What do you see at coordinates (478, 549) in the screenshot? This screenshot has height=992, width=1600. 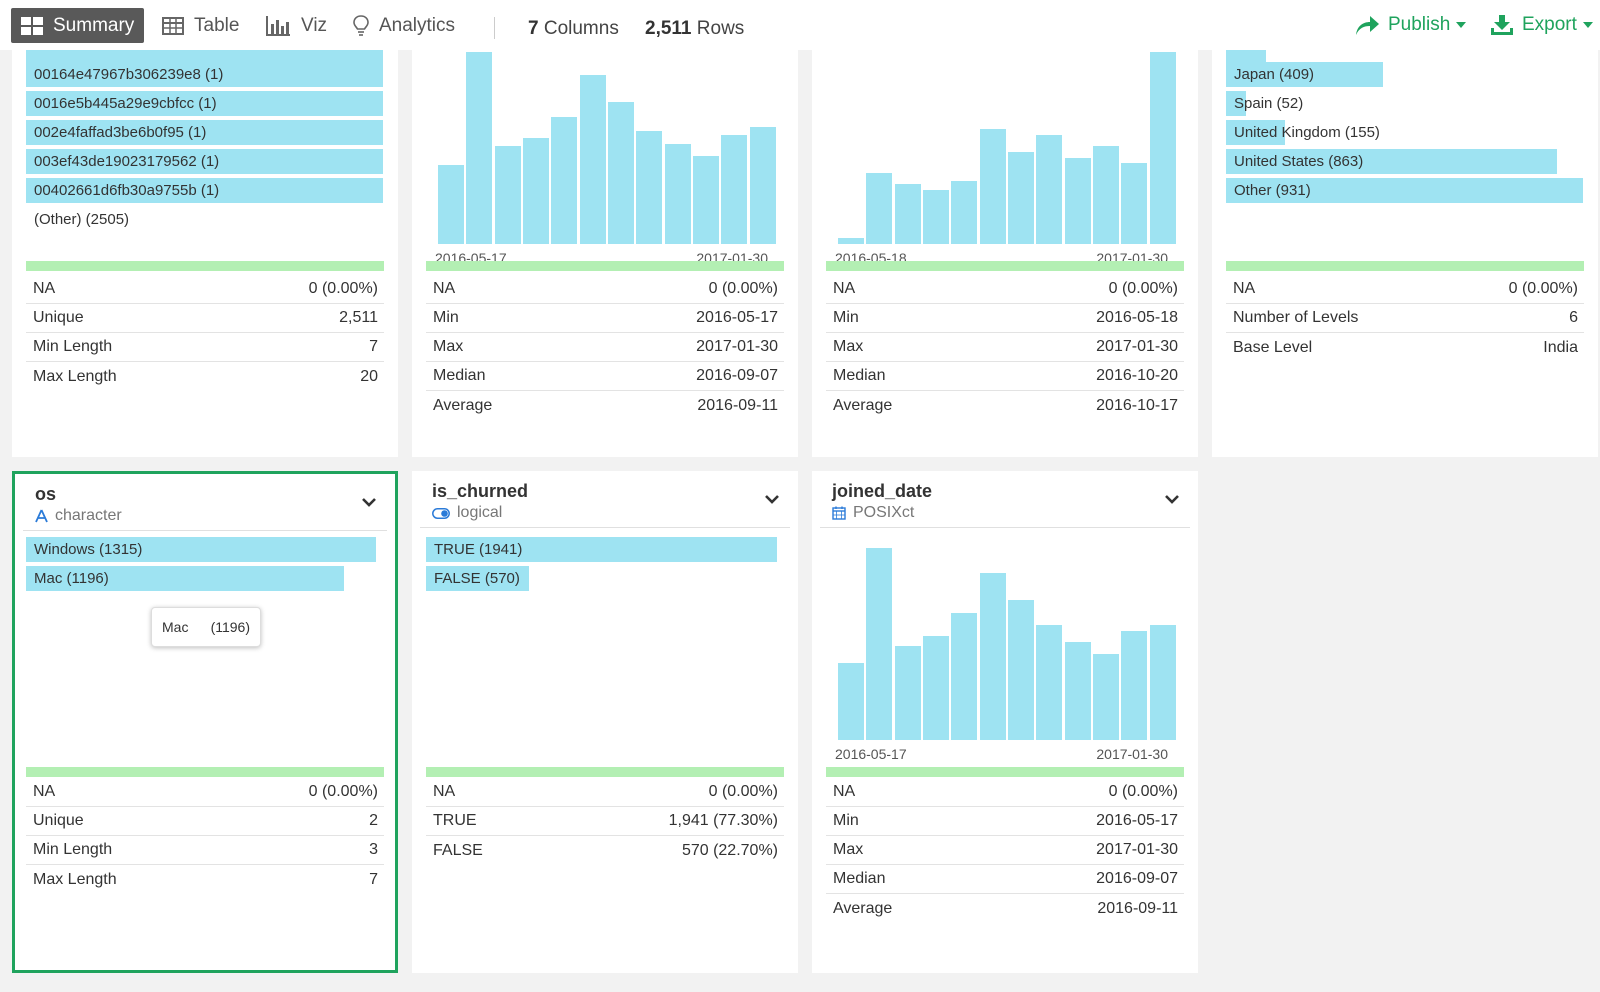 I see `level-label: TRUE (1941)` at bounding box center [478, 549].